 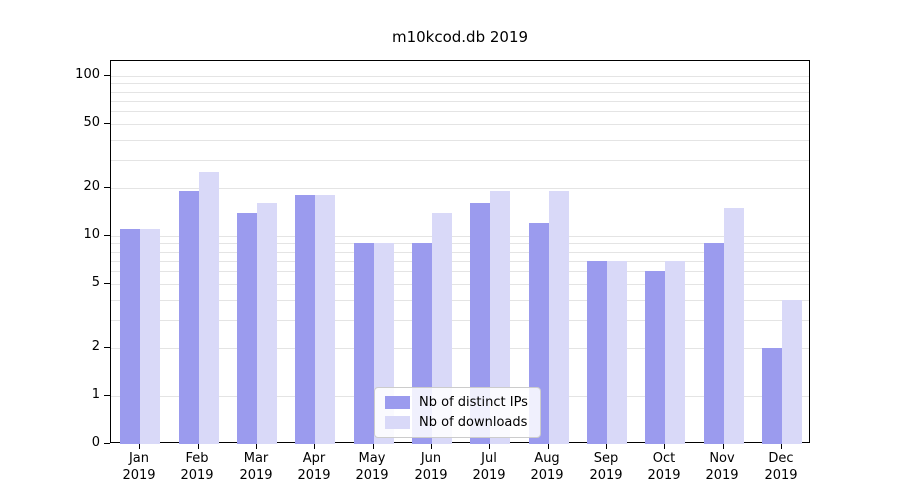 What do you see at coordinates (91, 186) in the screenshot?
I see `y-tick-label: 20` at bounding box center [91, 186].